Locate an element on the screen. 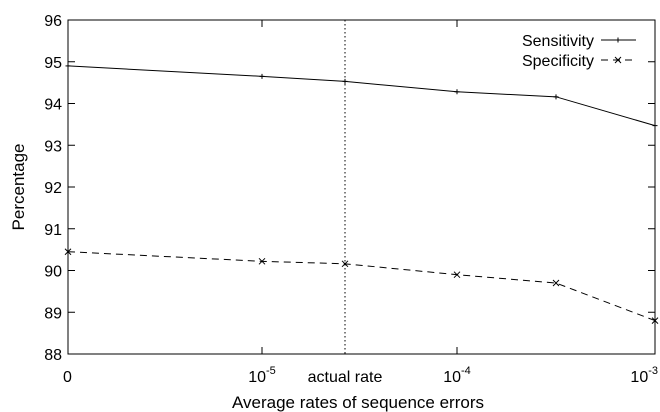 The height and width of the screenshot is (412, 660). x-tick-label: 10⁻⁴ is located at coordinates (457, 375).